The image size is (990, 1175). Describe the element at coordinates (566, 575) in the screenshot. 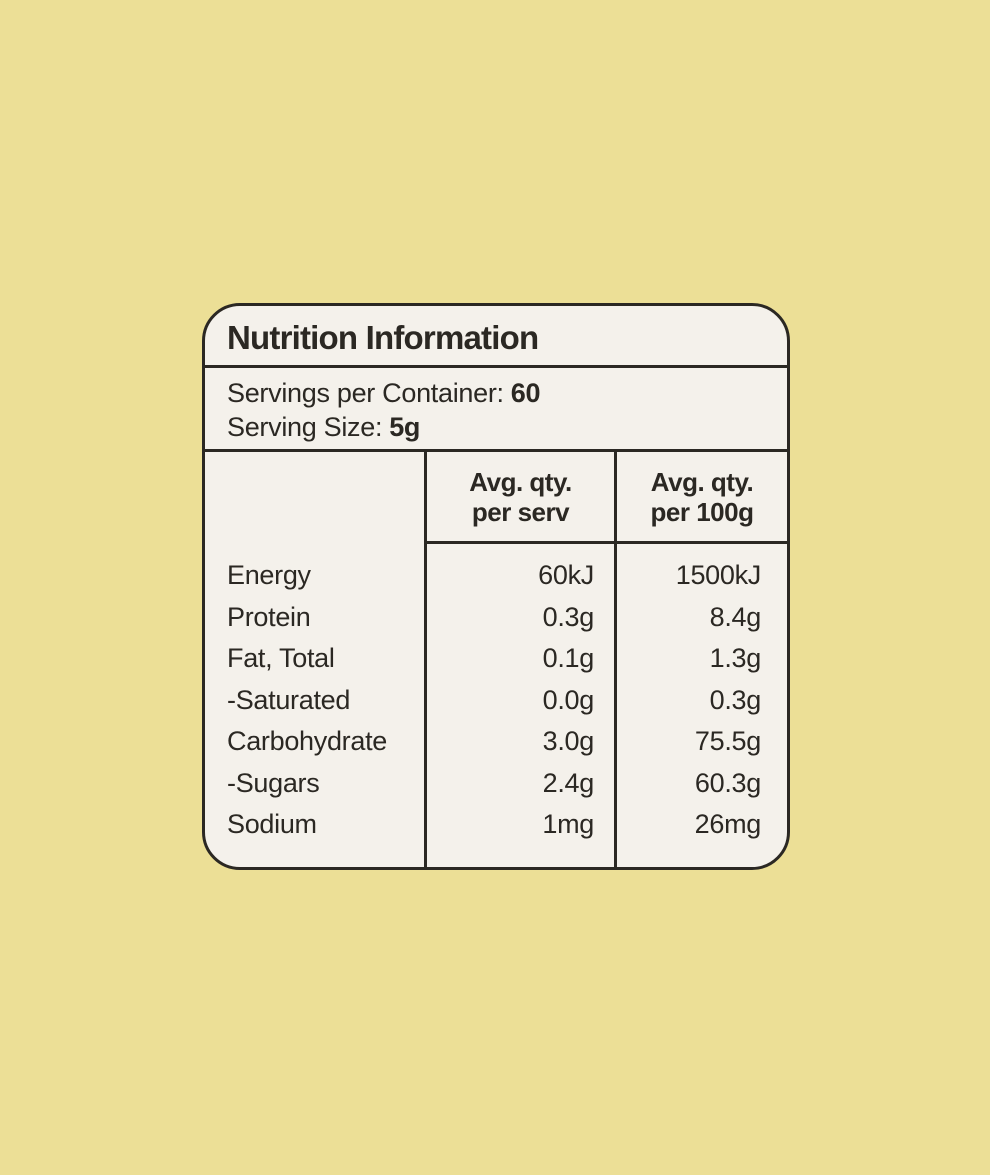

I see `table-row-value: 60kJ` at that location.